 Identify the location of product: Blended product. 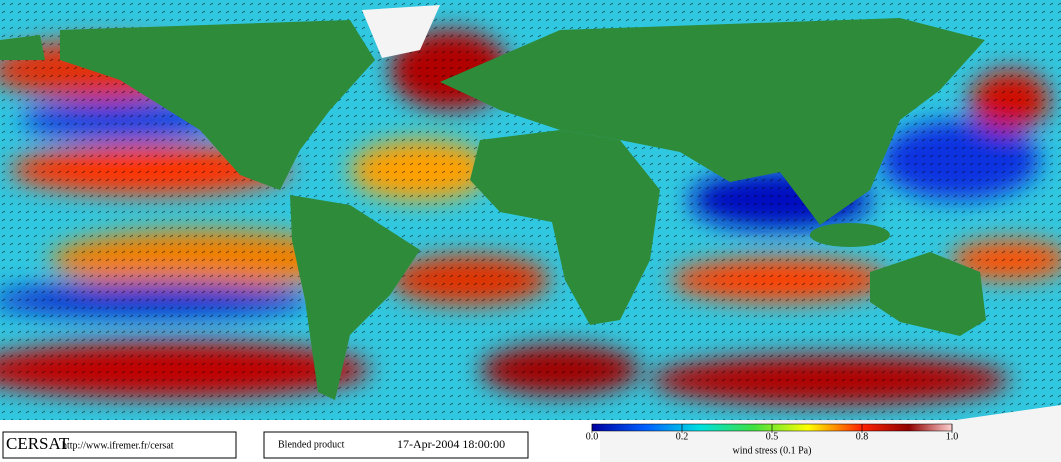
(311, 444).